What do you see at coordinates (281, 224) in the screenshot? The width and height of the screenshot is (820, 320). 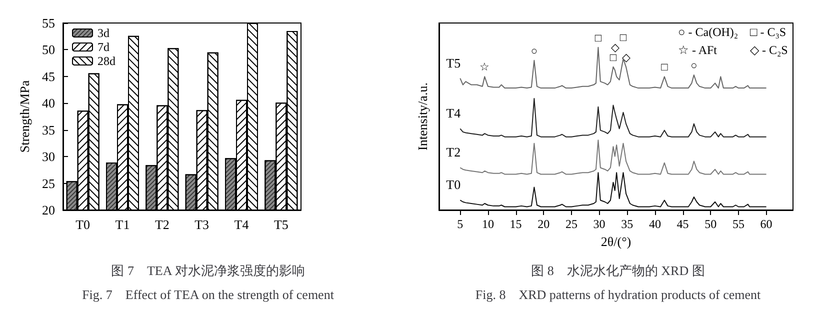 I see `x-tick-label: T5` at bounding box center [281, 224].